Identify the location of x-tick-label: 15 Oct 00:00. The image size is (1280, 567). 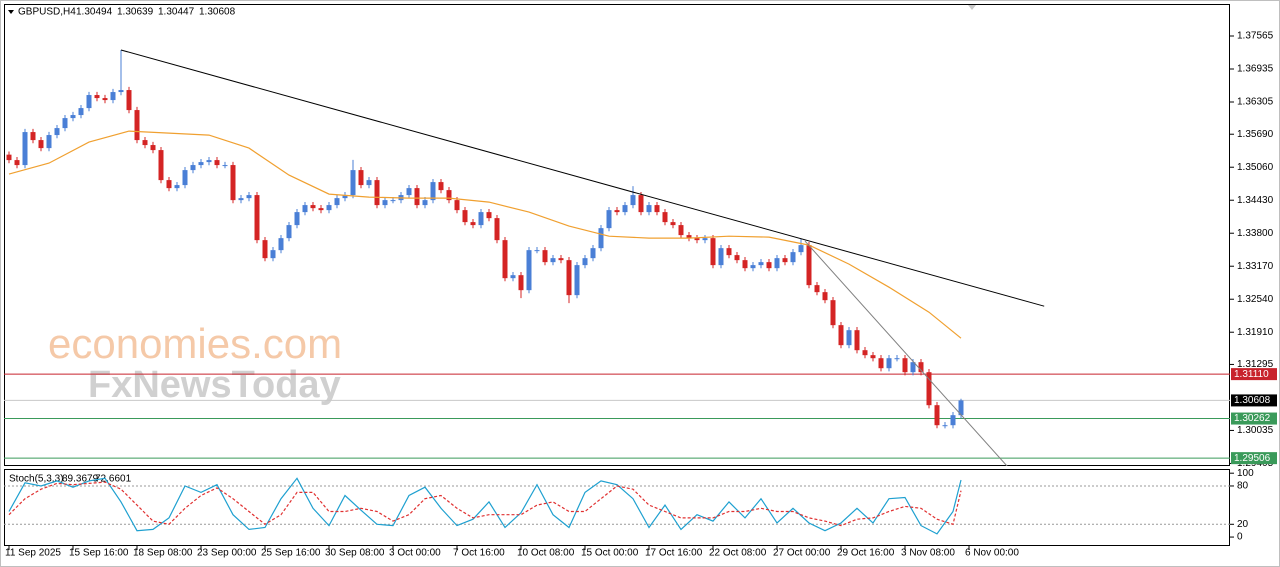
(610, 553).